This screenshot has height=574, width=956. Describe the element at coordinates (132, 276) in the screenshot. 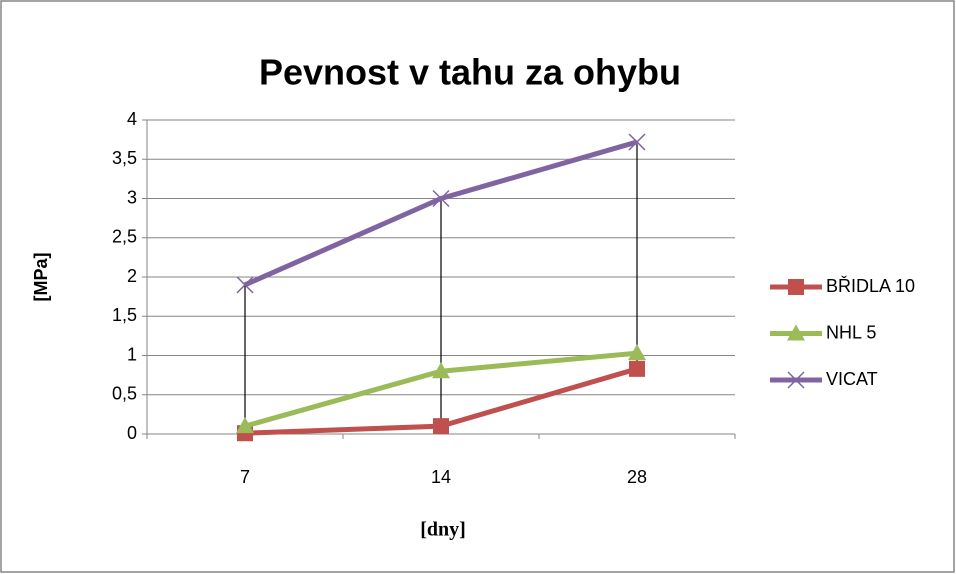

I see `y-tick-label: 2` at that location.